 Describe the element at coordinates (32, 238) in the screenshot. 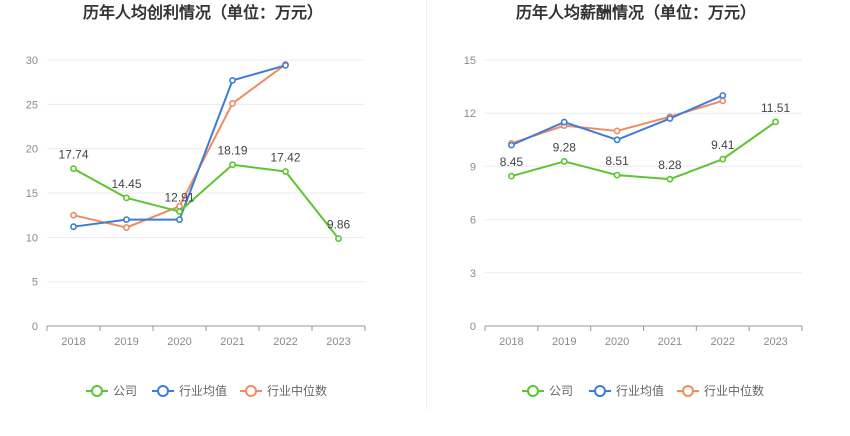

I see `y-tick-label: 10` at that location.